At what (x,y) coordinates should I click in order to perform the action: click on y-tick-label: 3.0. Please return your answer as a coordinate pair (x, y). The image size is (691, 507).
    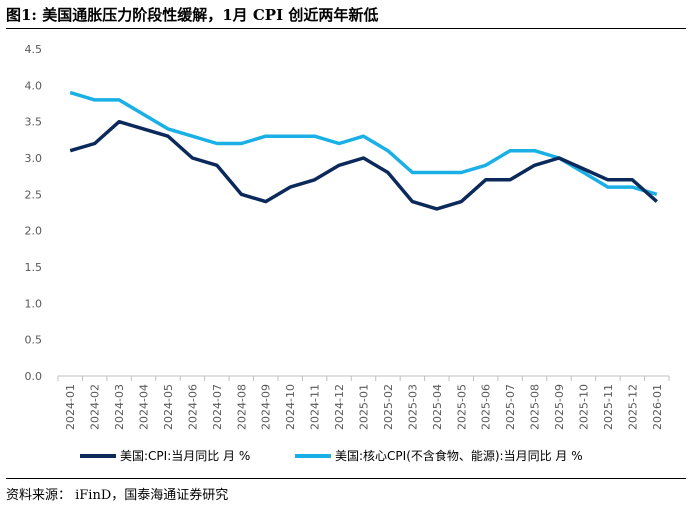
    Looking at the image, I should click on (34, 158).